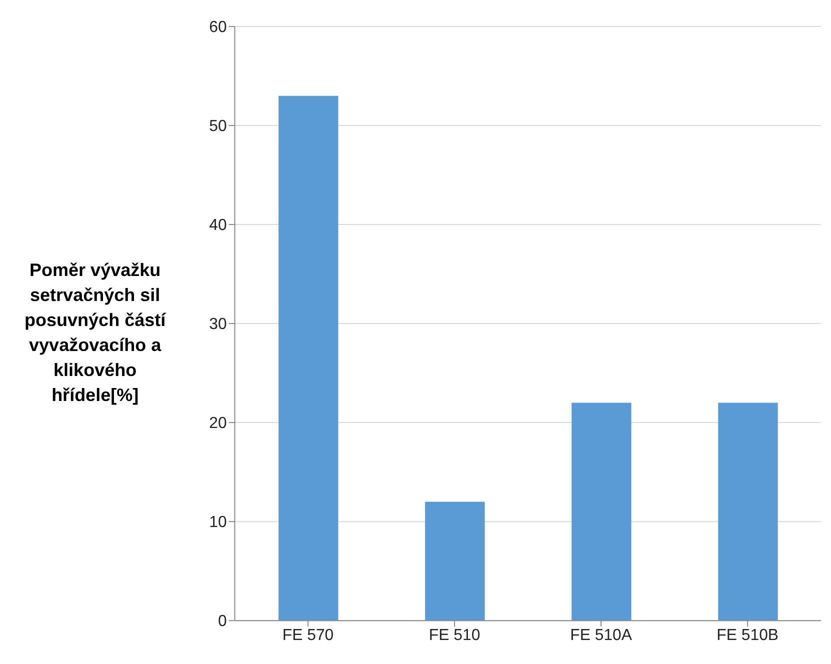  What do you see at coordinates (218, 27) in the screenshot?
I see `y-tick-label: 60` at bounding box center [218, 27].